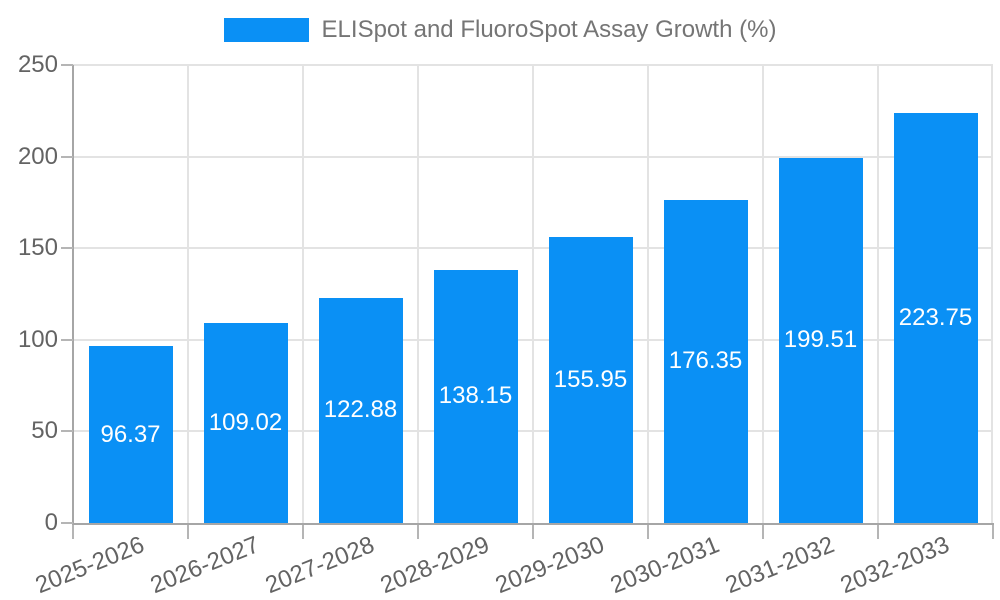 The height and width of the screenshot is (600, 1000). I want to click on x-tick-label: 2026-2027, so click(204, 565).